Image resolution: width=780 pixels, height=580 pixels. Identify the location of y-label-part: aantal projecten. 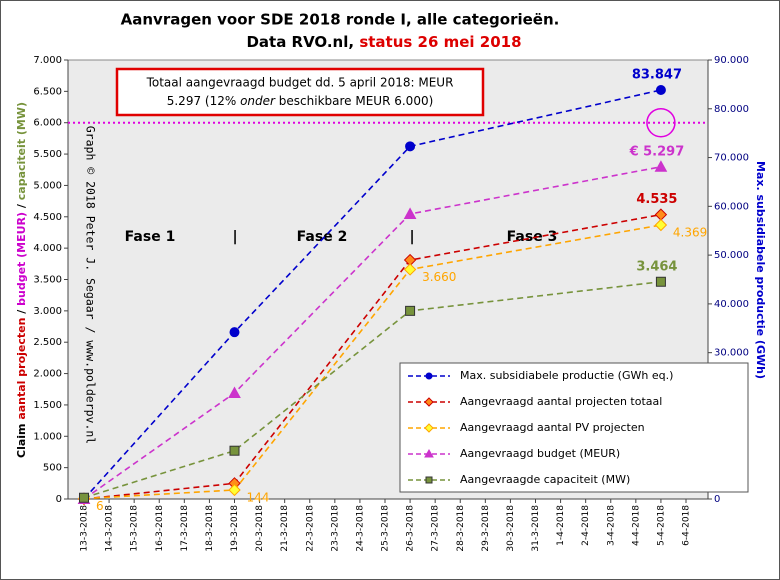
(21, 369).